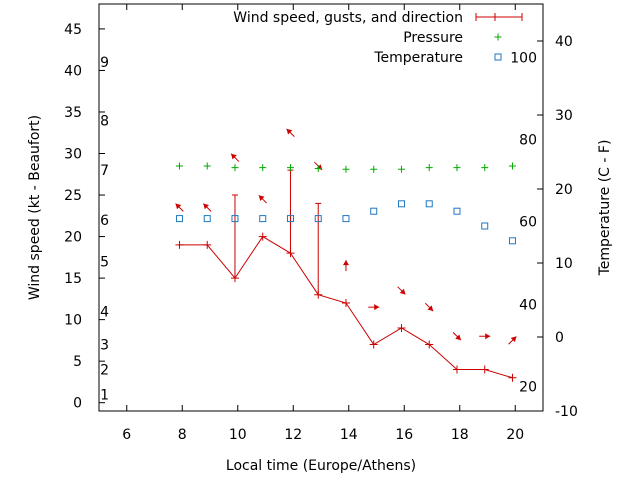  I want to click on x-tick-label: 6, so click(126, 435).